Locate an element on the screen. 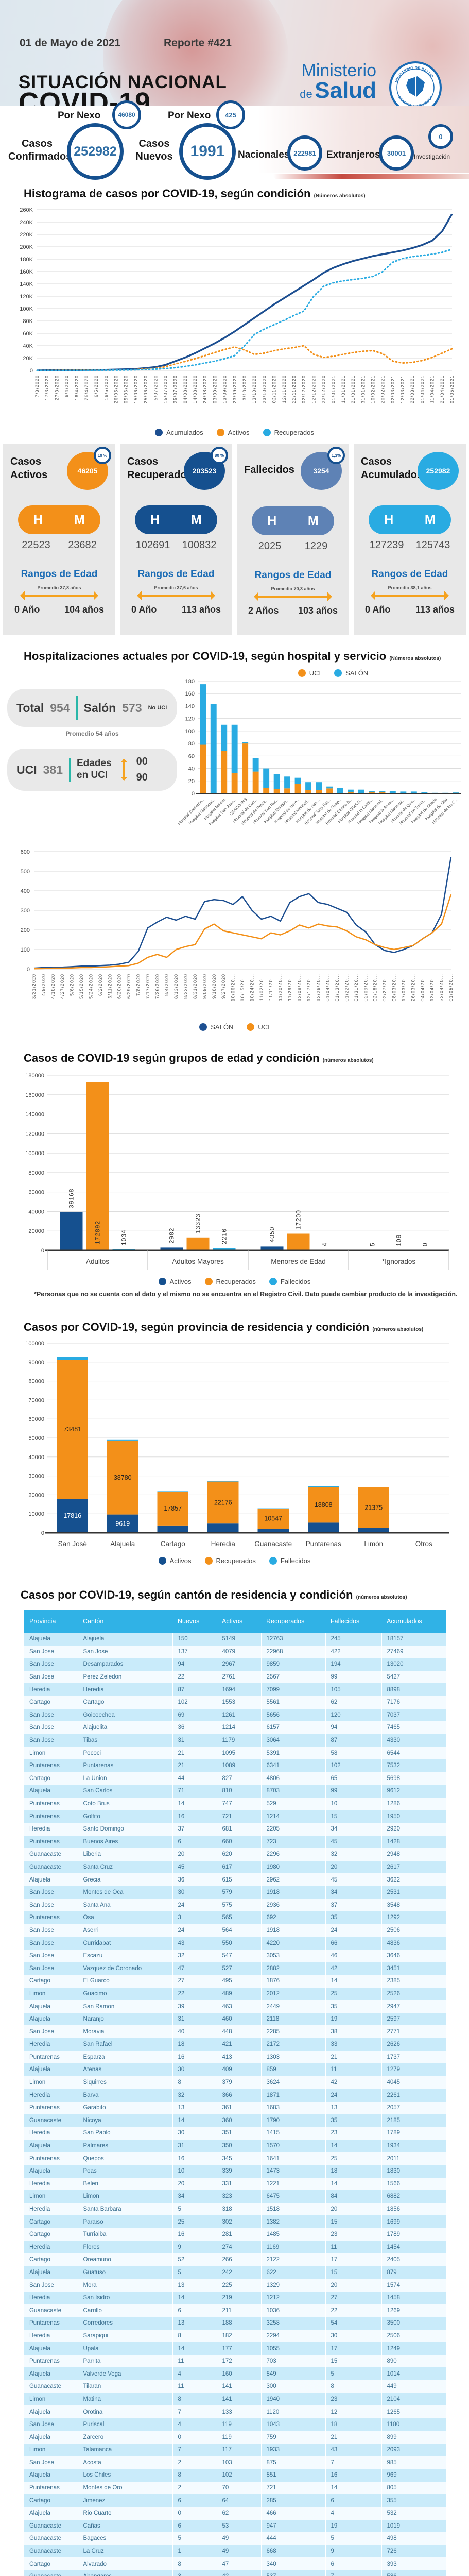  cell-activos: 141 is located at coordinates (239, 2386).